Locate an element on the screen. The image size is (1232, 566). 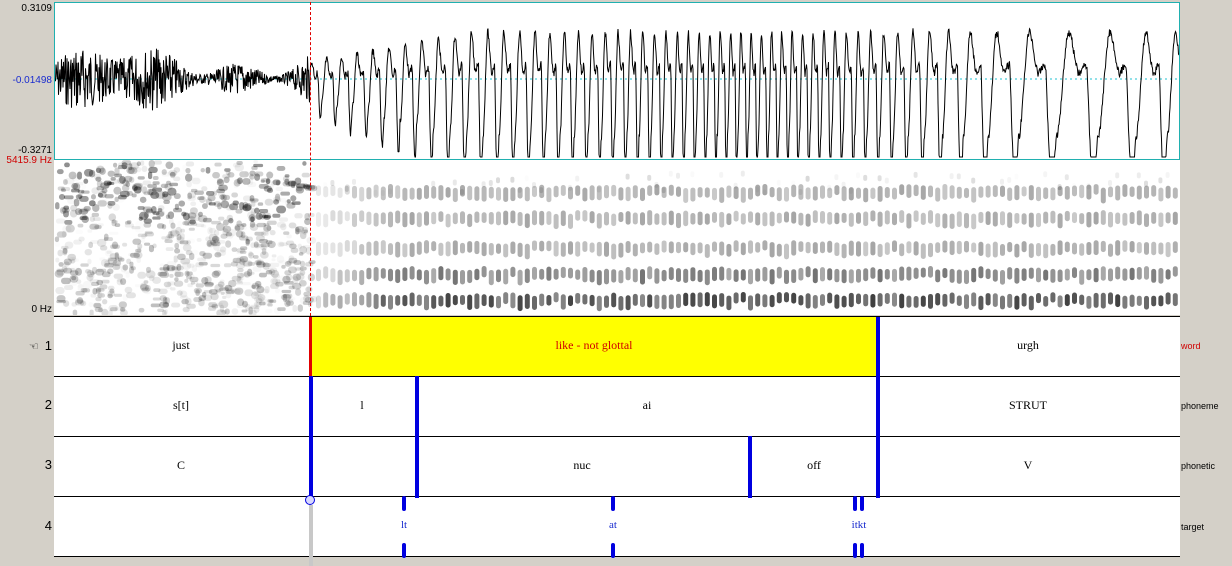
interval-label: off is located at coordinates (814, 465).